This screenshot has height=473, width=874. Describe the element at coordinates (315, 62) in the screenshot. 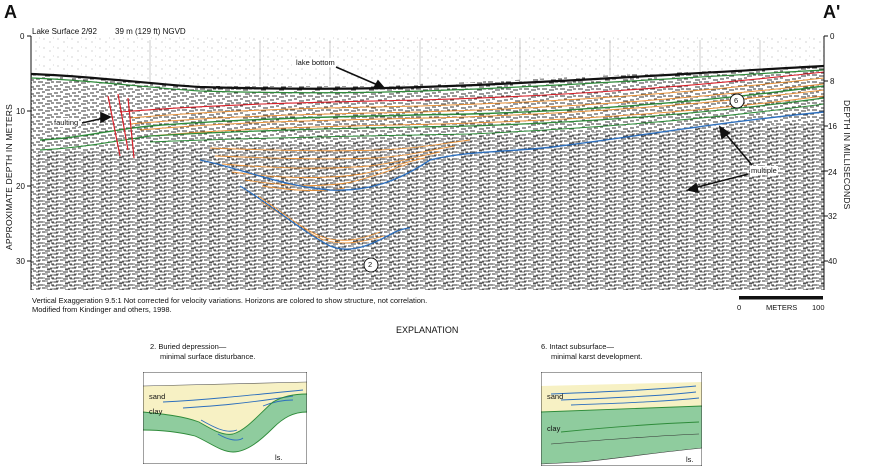

I see `lake-bottom-label: lake bottom` at that location.